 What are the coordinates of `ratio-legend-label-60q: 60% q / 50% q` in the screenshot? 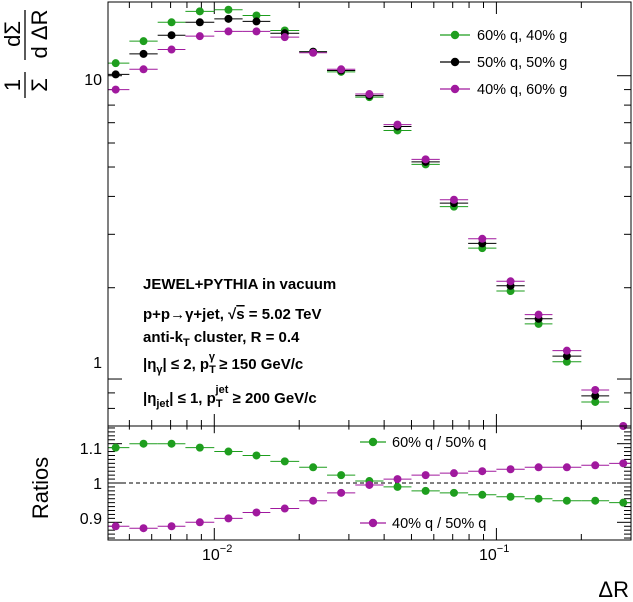 It's located at (439, 443).